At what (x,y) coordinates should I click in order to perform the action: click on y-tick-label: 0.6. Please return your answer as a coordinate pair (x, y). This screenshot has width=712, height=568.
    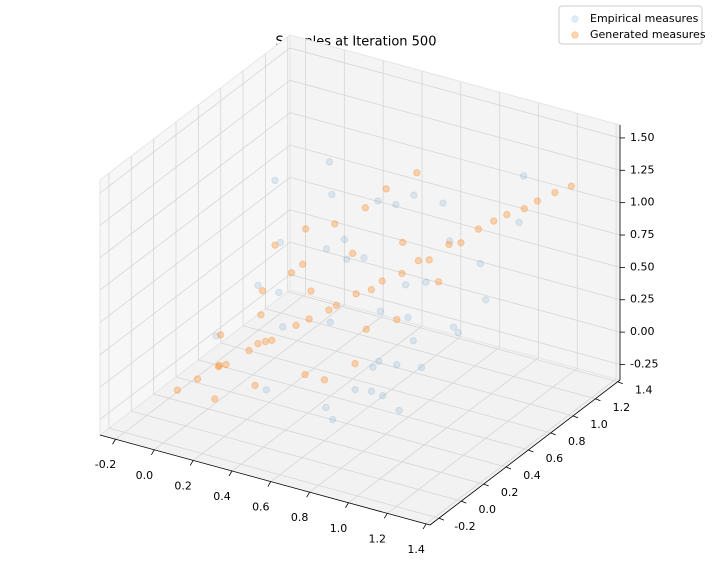
    Looking at the image, I should click on (555, 458).